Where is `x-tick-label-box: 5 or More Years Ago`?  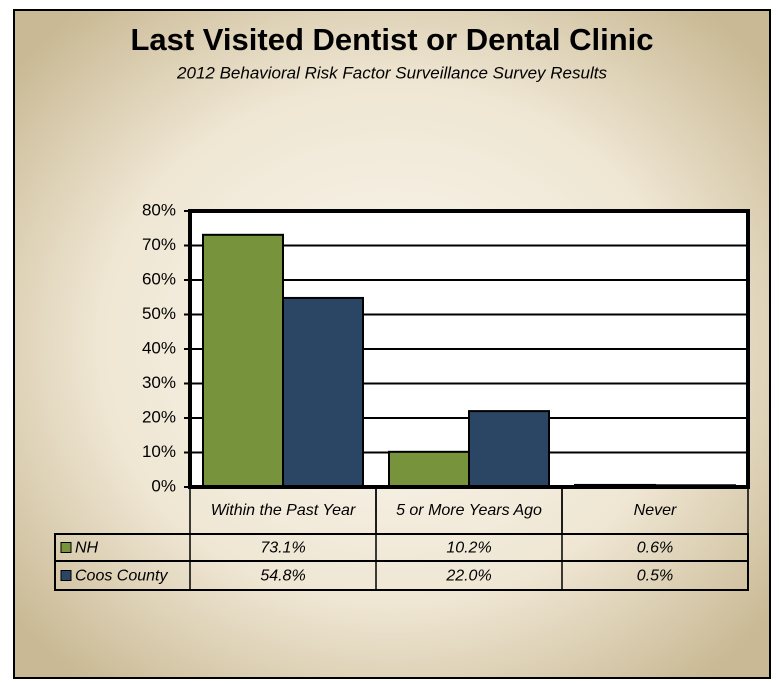 x-tick-label-box: 5 or More Years Ago is located at coordinates (469, 510).